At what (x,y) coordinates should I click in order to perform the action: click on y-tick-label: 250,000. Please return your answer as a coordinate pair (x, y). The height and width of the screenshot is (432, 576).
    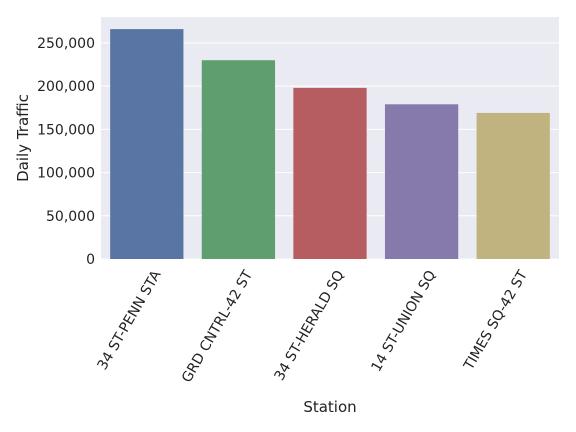
    Looking at the image, I should click on (66, 44).